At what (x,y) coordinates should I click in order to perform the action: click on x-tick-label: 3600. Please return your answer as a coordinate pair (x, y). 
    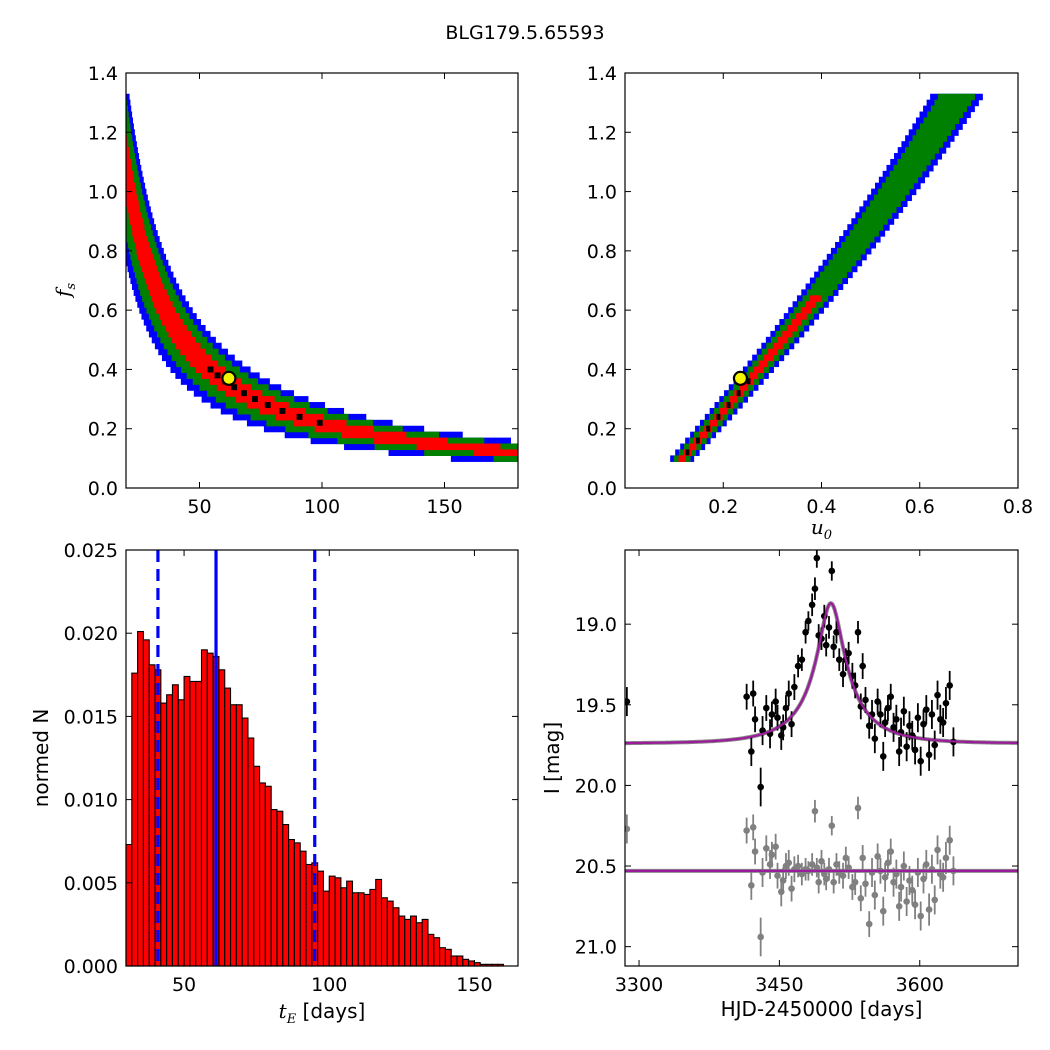
    Looking at the image, I should click on (920, 985).